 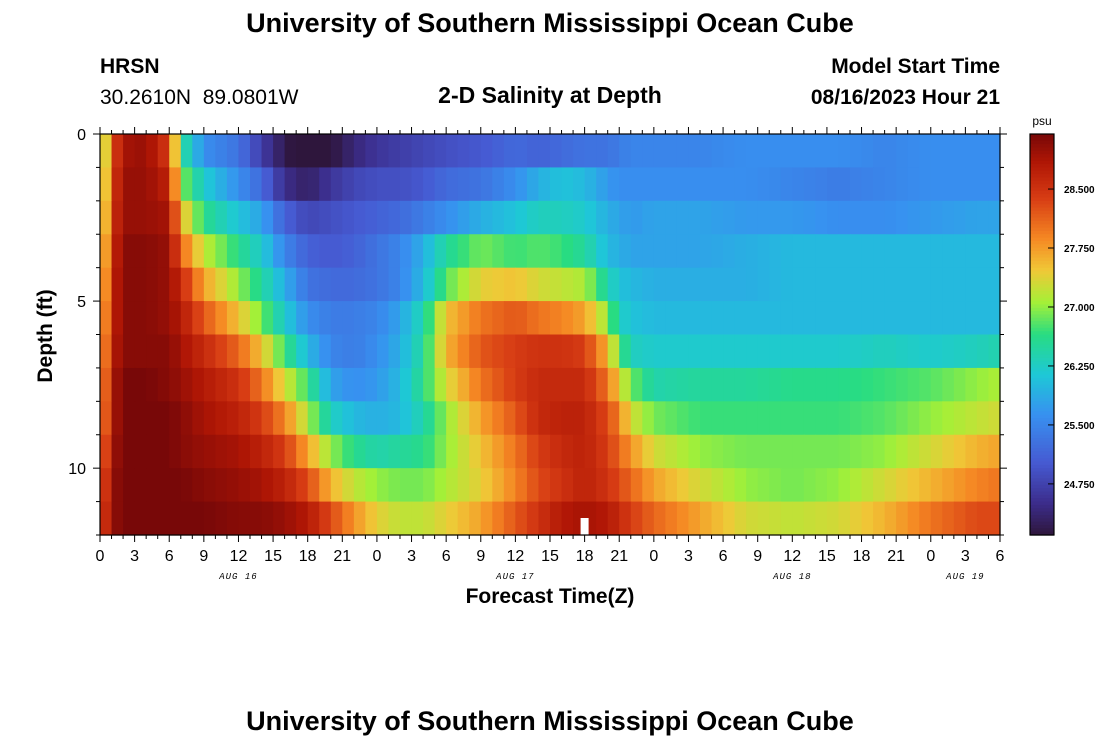 I want to click on x-tick-label: 6, so click(x=446, y=556).